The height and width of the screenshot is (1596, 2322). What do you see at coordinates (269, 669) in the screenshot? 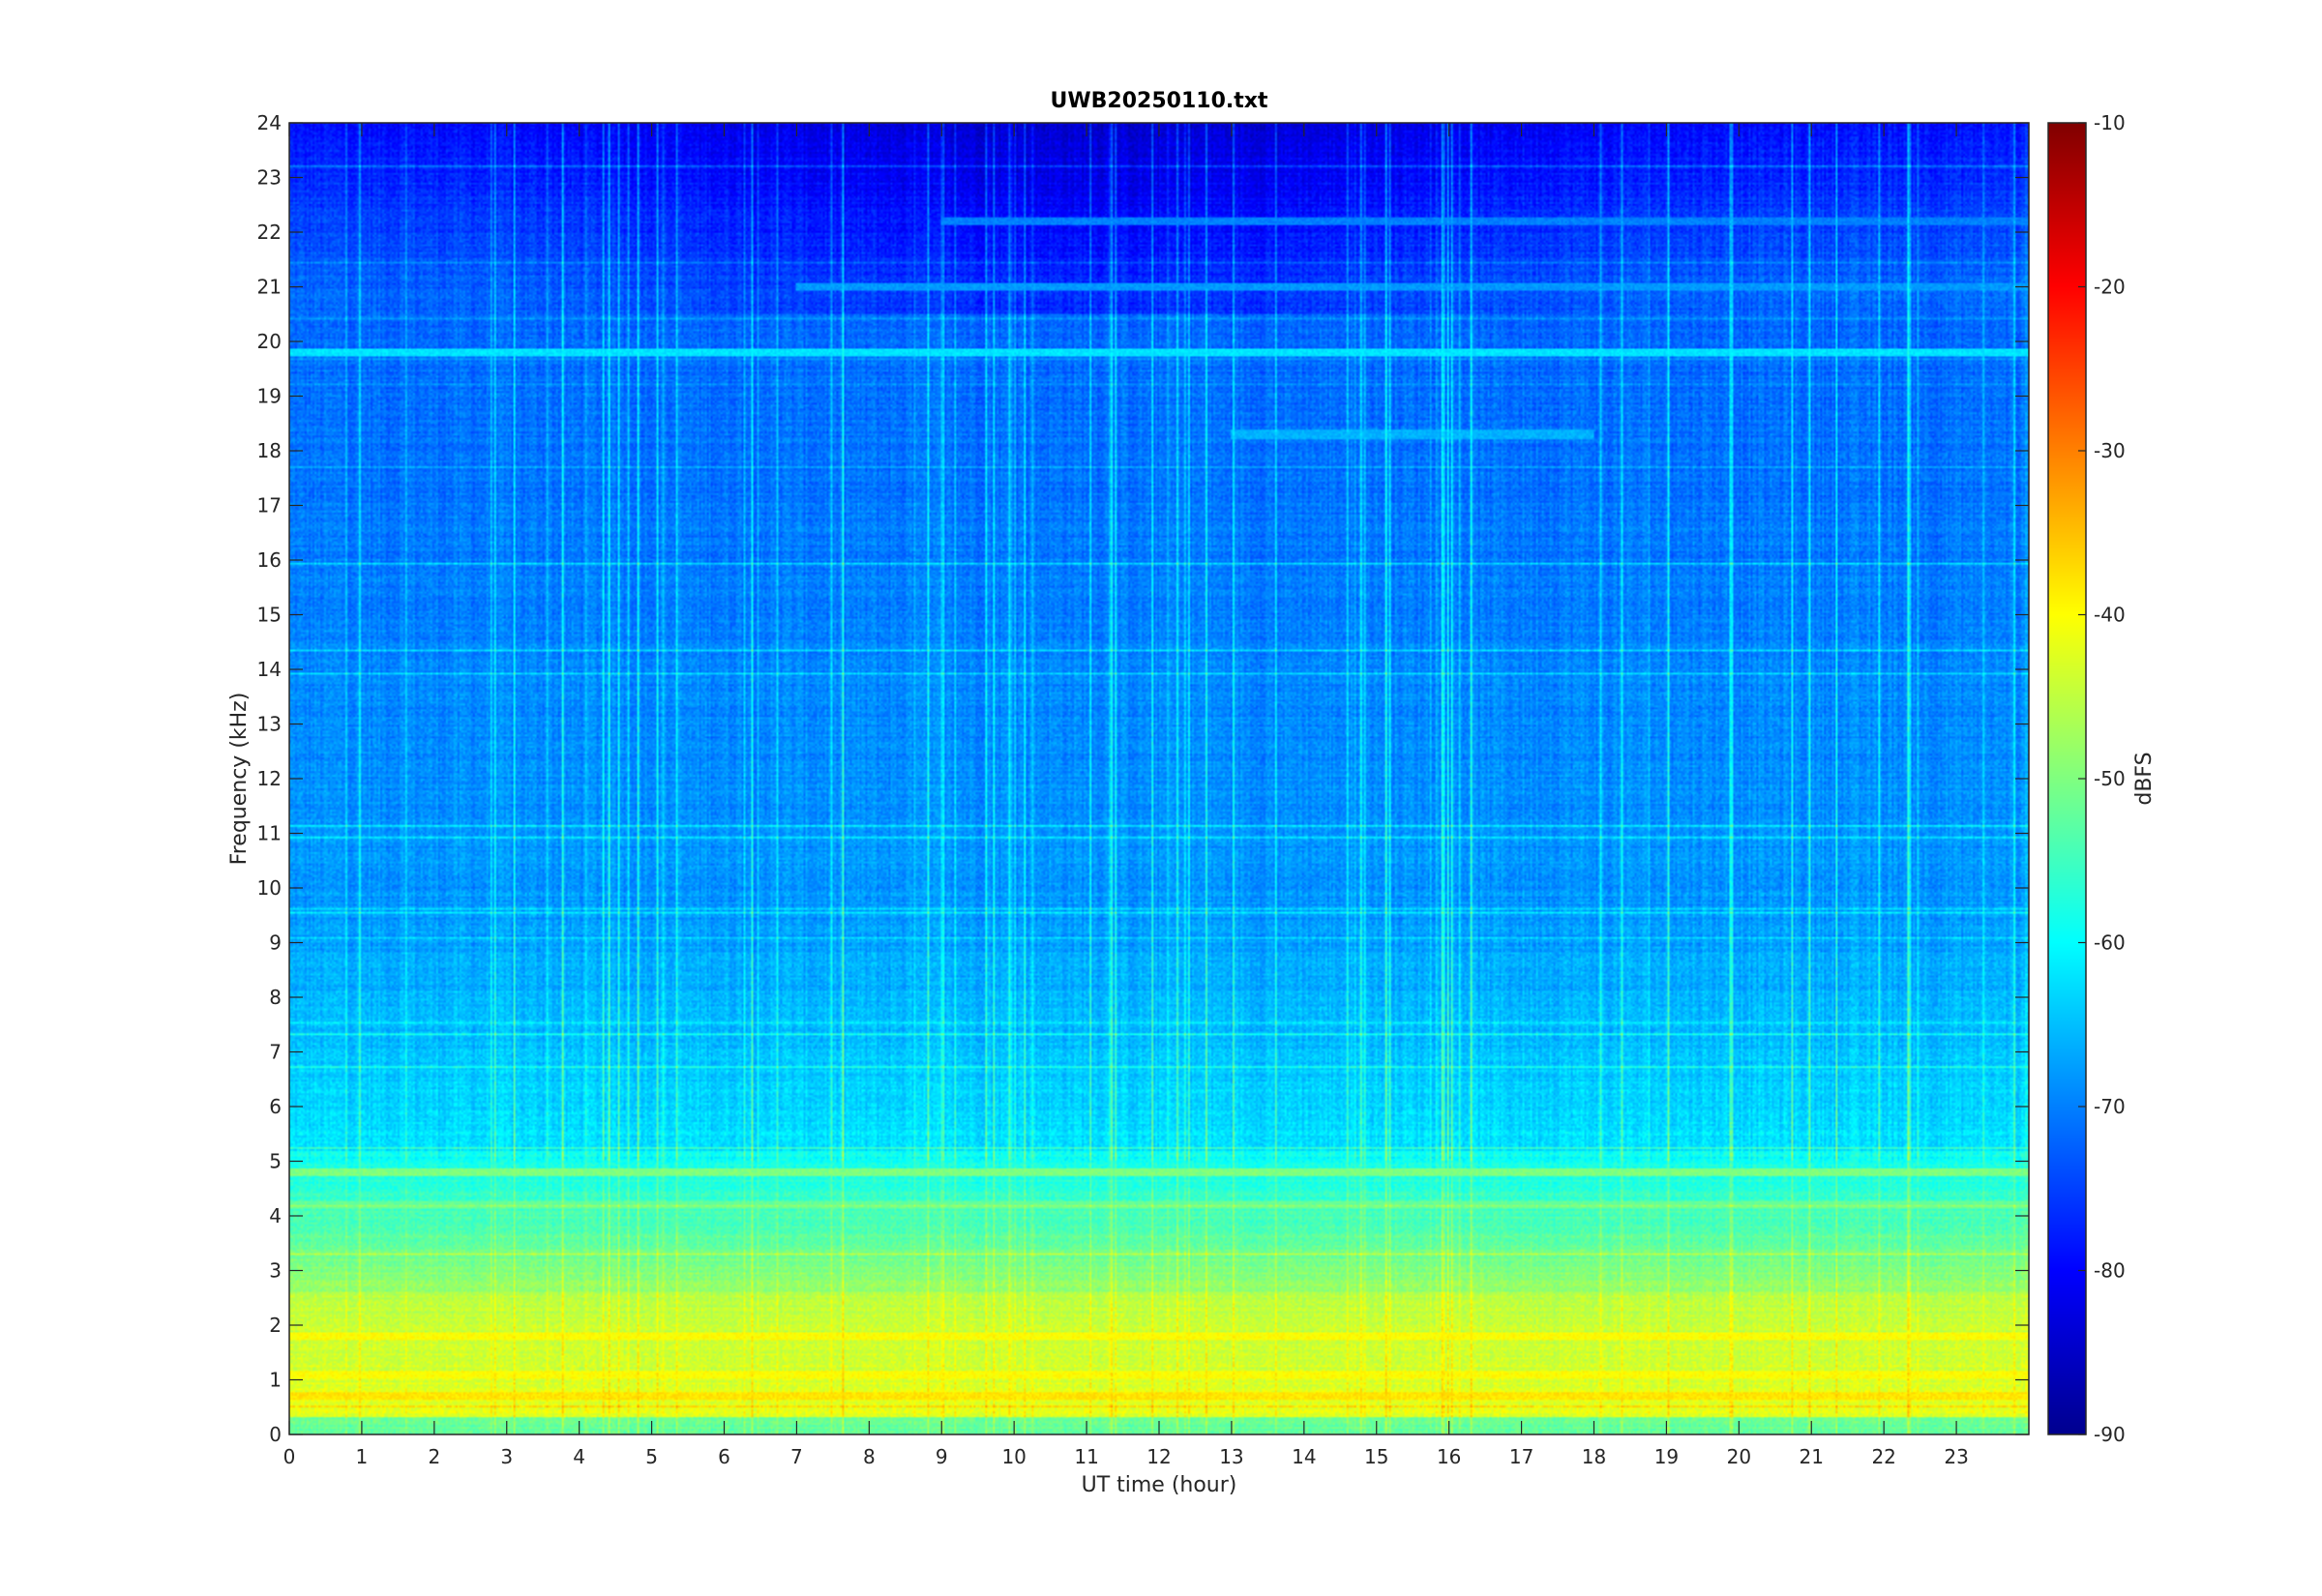
I see `y-tick-label: 14` at bounding box center [269, 669].